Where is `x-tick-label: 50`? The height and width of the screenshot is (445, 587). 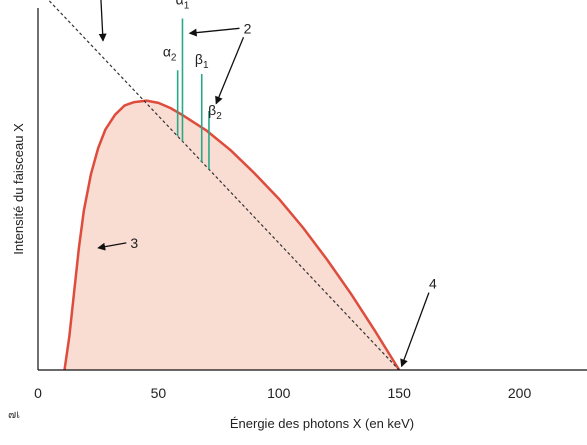 x-tick-label: 50 is located at coordinates (159, 393).